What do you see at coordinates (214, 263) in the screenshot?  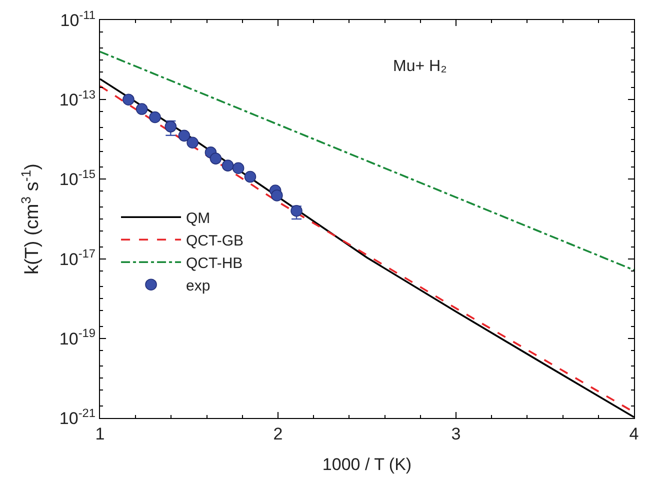 I see `legend-label: QCT-HB` at bounding box center [214, 263].